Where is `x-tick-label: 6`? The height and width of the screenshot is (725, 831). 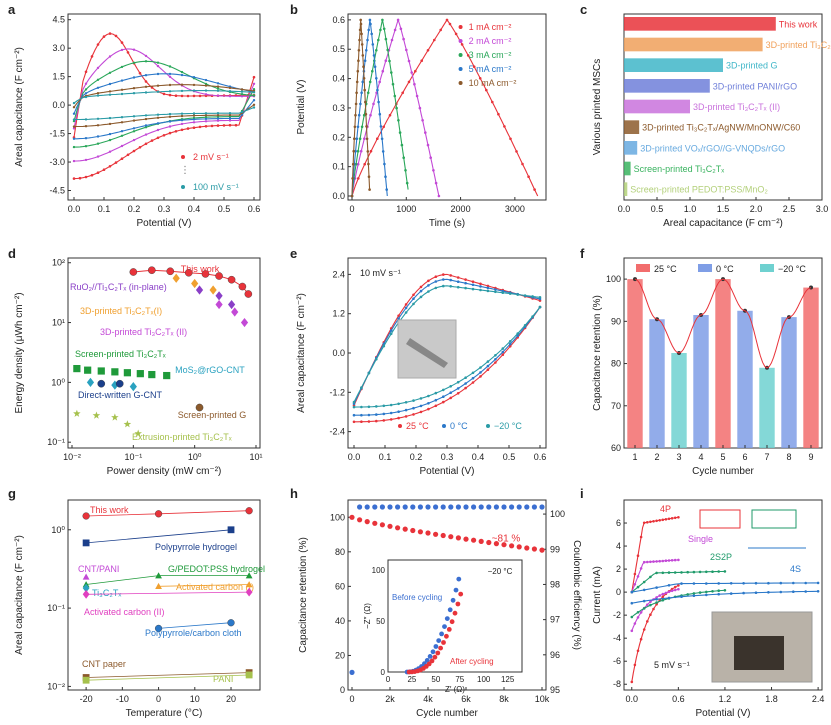 x-tick-label: 6 is located at coordinates (744, 457).